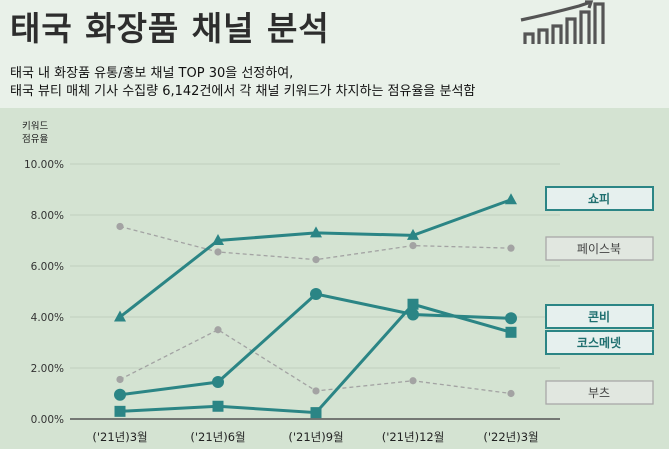 The image size is (669, 449). What do you see at coordinates (47, 267) in the screenshot?
I see `y-tick-label: 6.00%` at bounding box center [47, 267].